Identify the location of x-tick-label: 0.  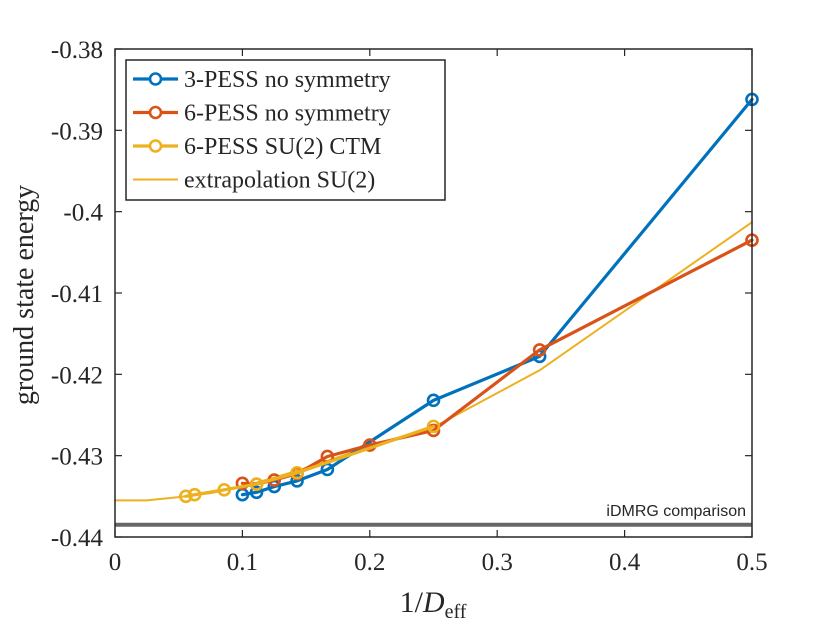
(115, 562).